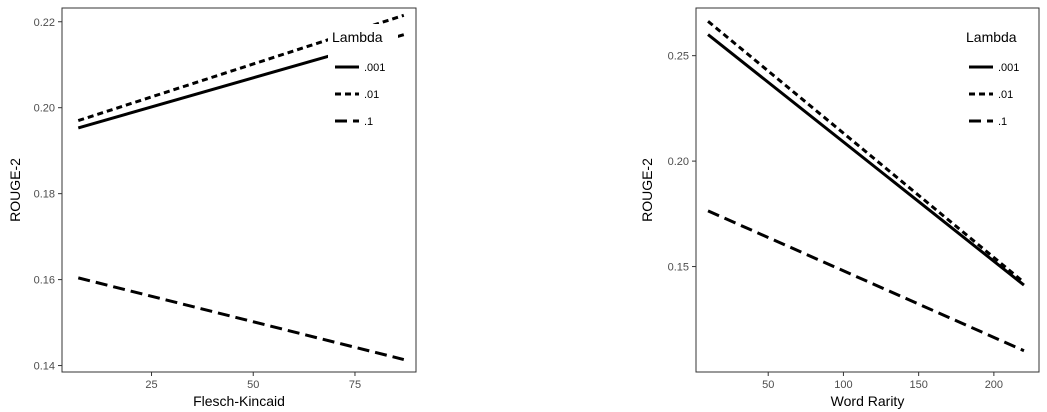 The height and width of the screenshot is (412, 1047). I want to click on y-tick-label: 0.14, so click(44, 367).